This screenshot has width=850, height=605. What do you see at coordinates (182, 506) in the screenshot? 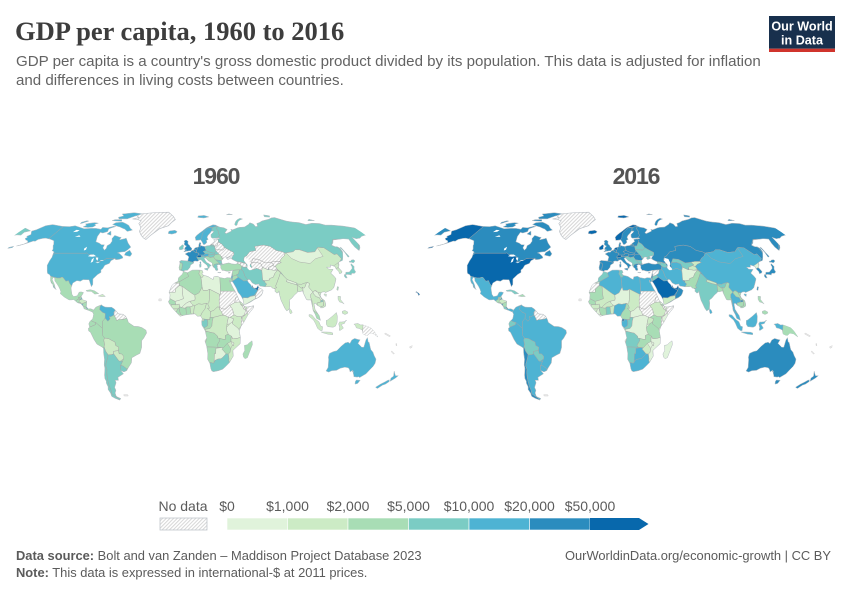
I see `svg-text: No data` at bounding box center [182, 506].